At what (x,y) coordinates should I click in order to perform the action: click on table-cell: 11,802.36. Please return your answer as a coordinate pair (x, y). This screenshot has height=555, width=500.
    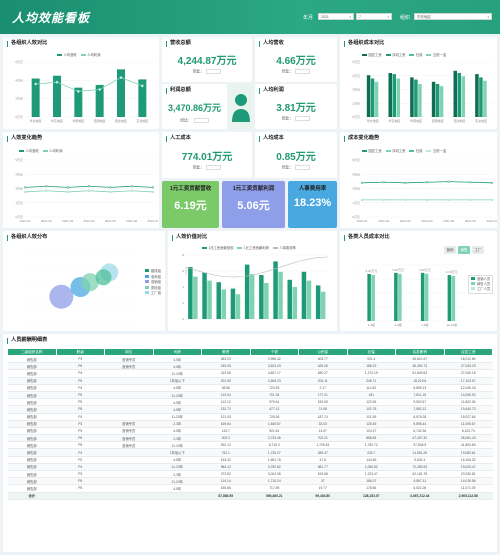
    Looking at the image, I should click on (468, 402).